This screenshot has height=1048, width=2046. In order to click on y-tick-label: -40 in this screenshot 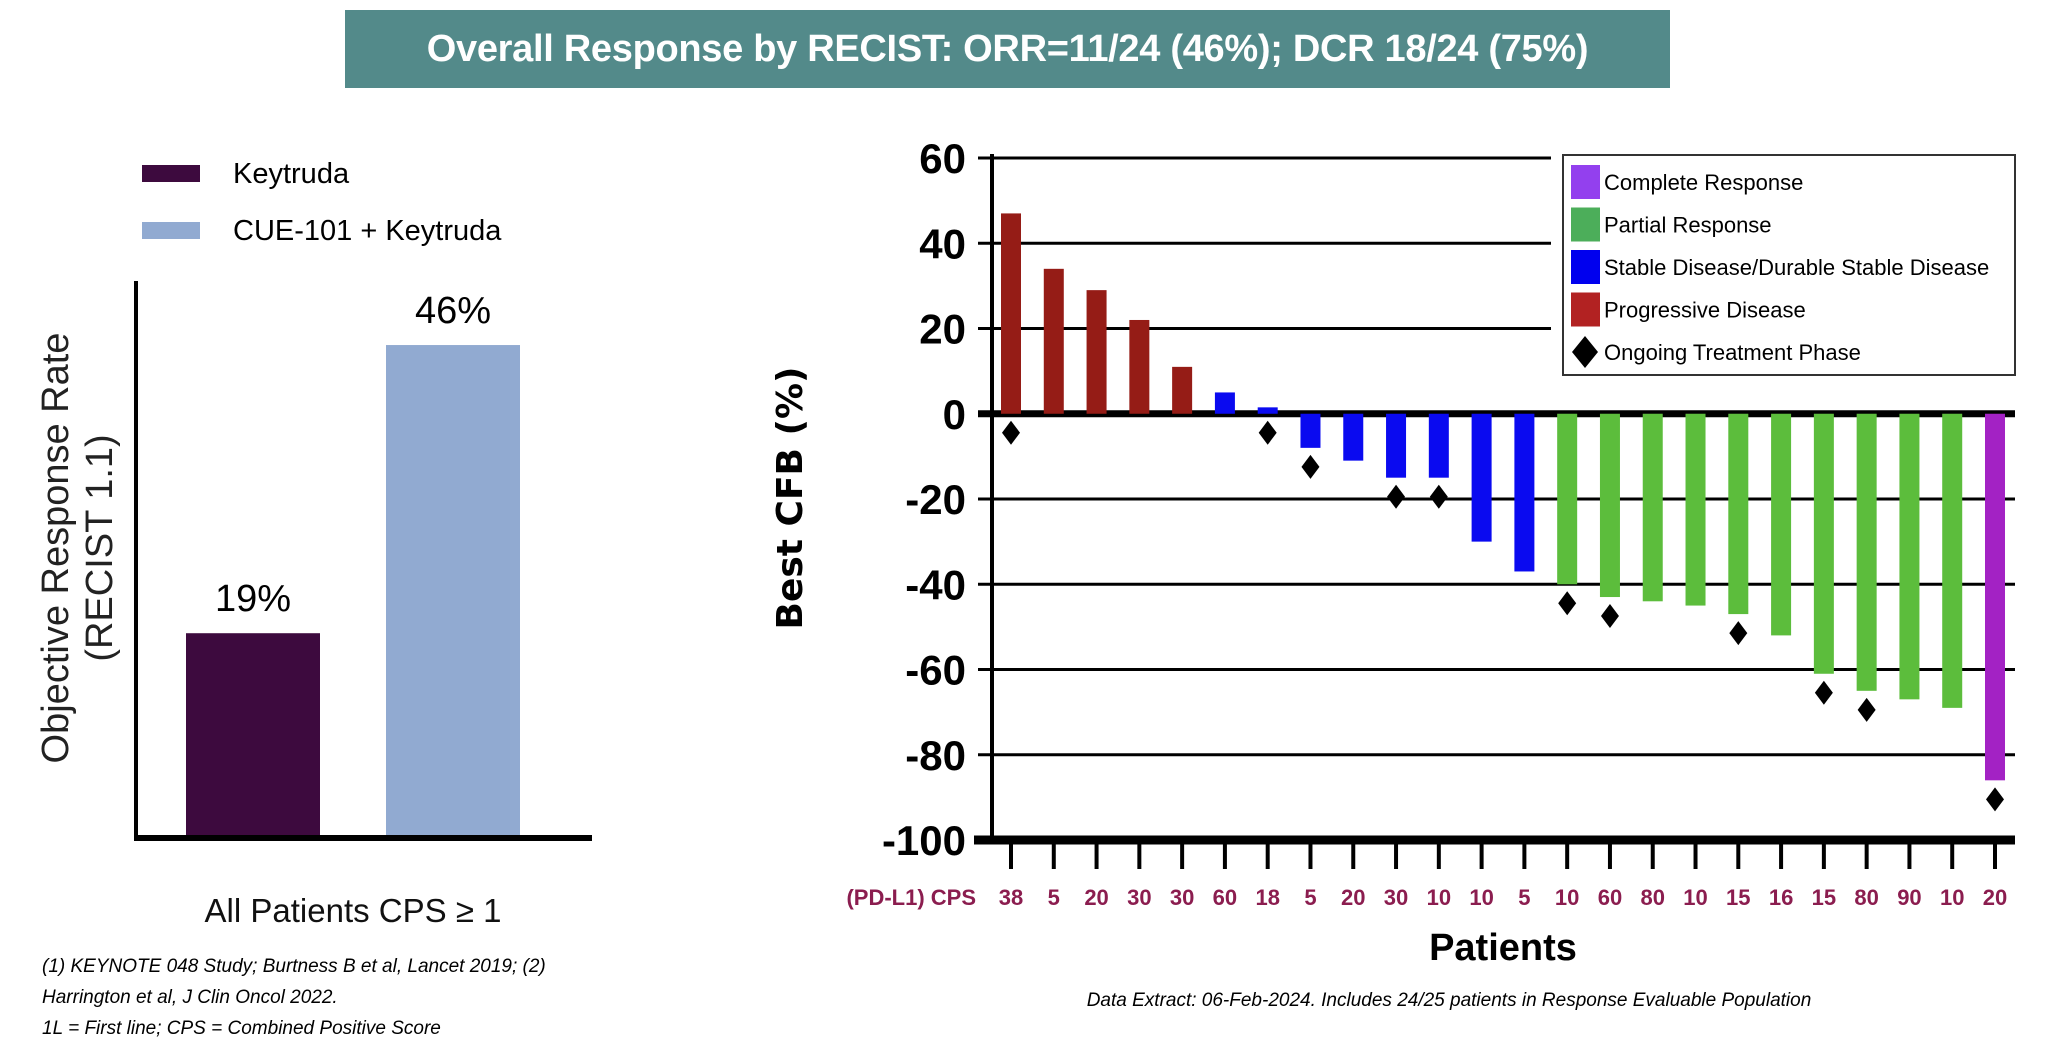, I will do `click(935, 584)`.